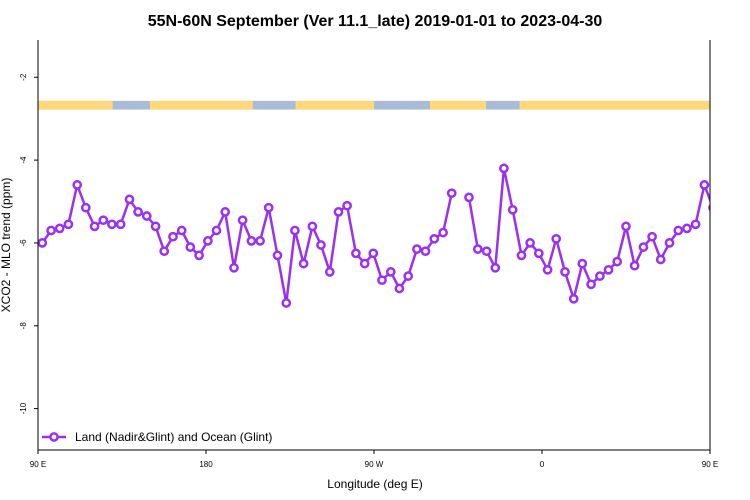  What do you see at coordinates (23, 408) in the screenshot?
I see `y-tick-label: -10` at bounding box center [23, 408].